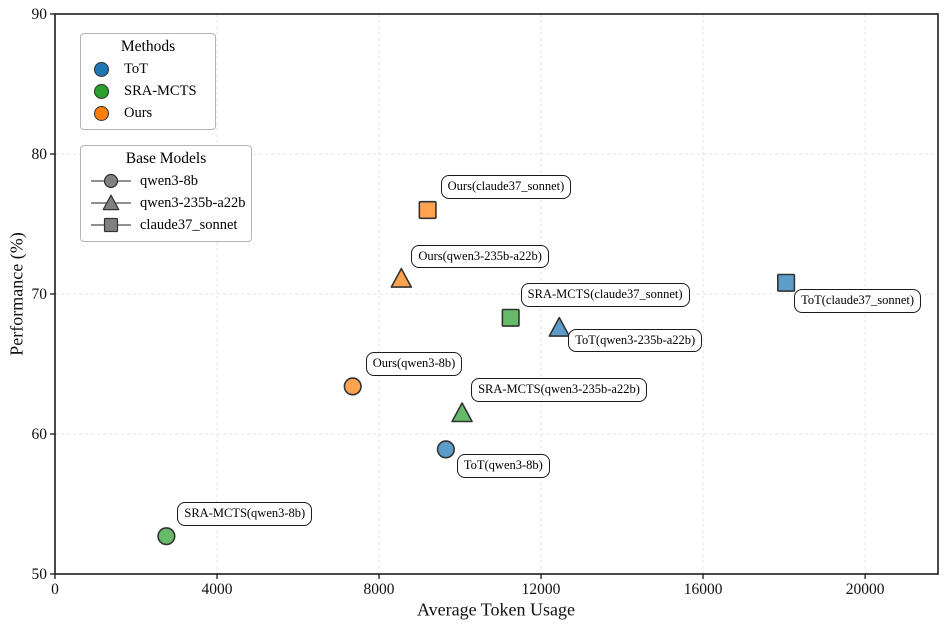 This screenshot has height=629, width=946. I want to click on annotation-tot-claude37-sonnet: ToT(claude37_sonnet), so click(858, 300).